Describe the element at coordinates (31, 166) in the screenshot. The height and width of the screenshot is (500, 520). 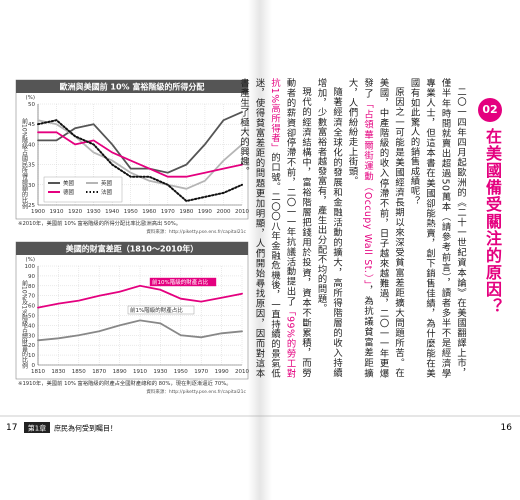
I see `y-tick-label: 35` at that location.